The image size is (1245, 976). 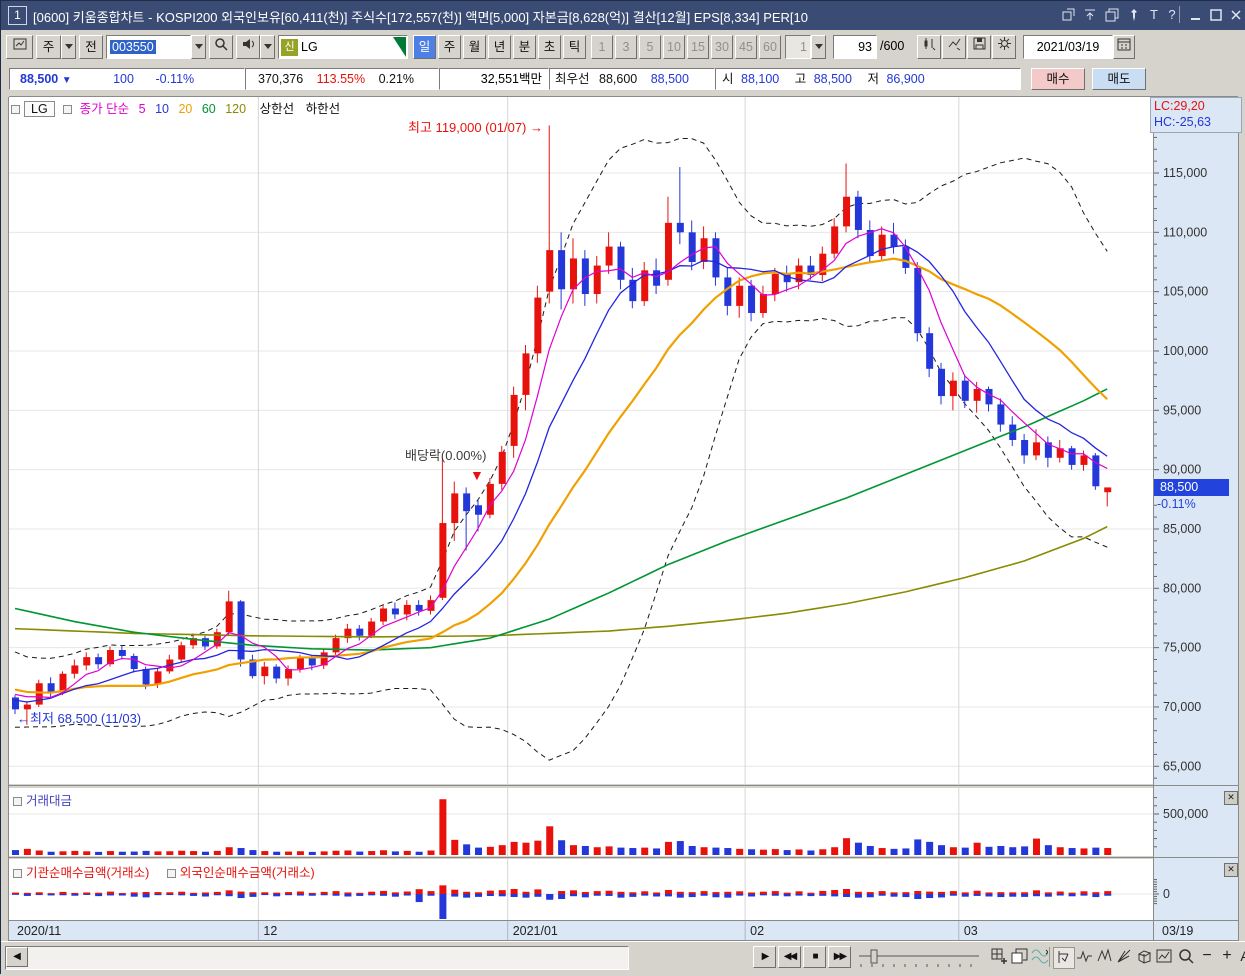 What do you see at coordinates (1068, 47) in the screenshot?
I see `date-field: 2021/03/19` at bounding box center [1068, 47].